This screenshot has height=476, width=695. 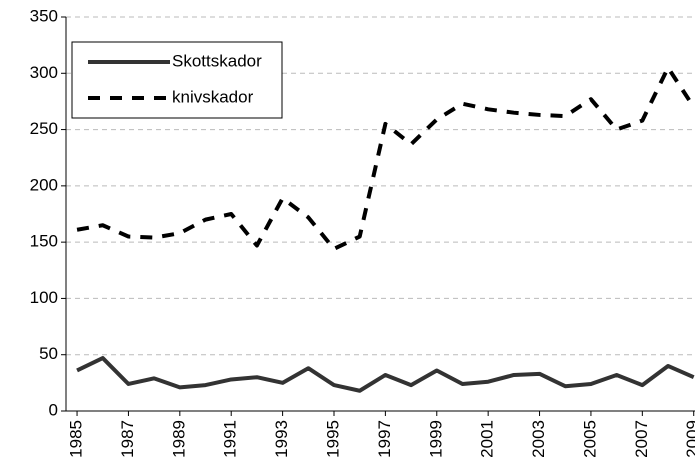 What do you see at coordinates (589, 439) in the screenshot?
I see `x-tick-label: 2005` at bounding box center [589, 439].